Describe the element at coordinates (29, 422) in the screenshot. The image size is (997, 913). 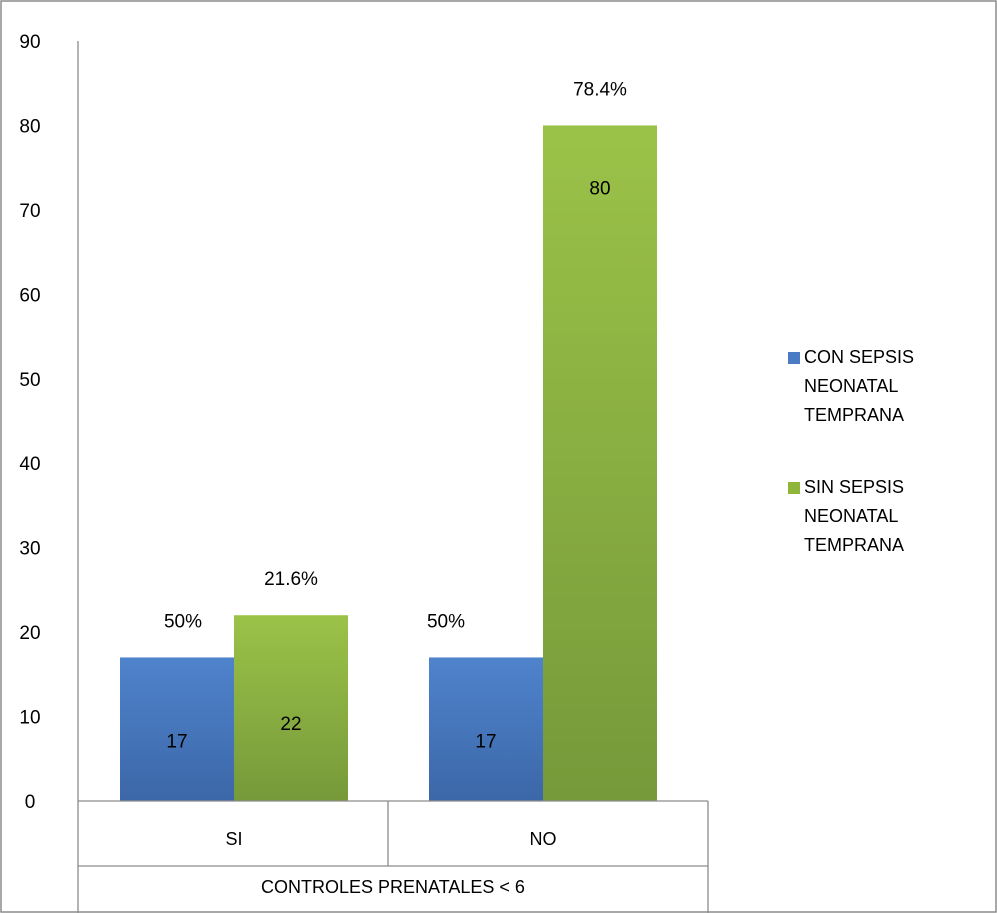
I see `y-axis-ticks: 0 10 20 30 40 50 60 70 80 90` at that location.